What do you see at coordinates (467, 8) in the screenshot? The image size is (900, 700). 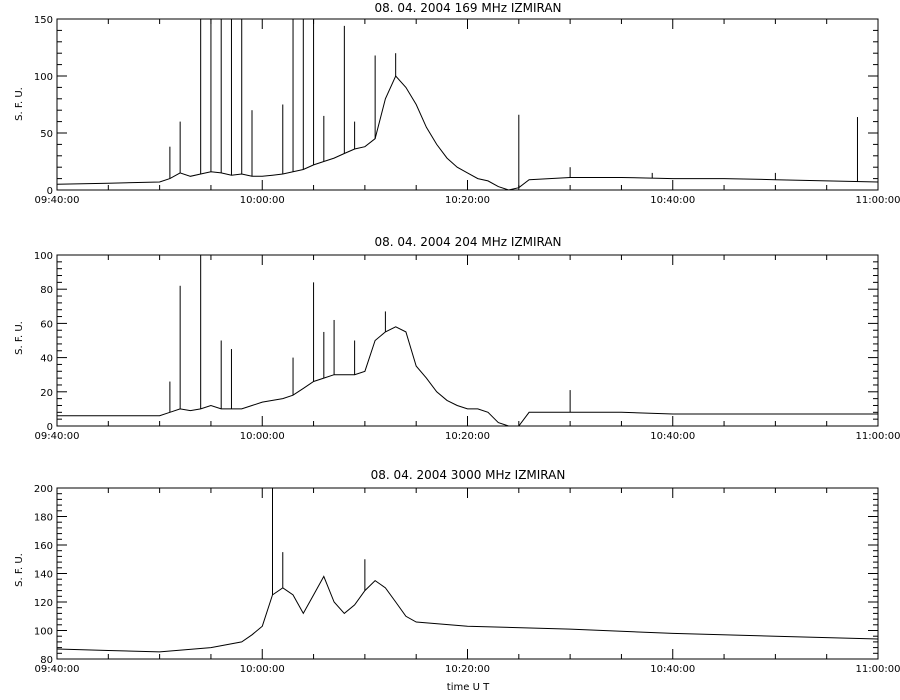 I see `panel-title: 08. 04. 2004 169 MHz IZMIRAN` at bounding box center [467, 8].